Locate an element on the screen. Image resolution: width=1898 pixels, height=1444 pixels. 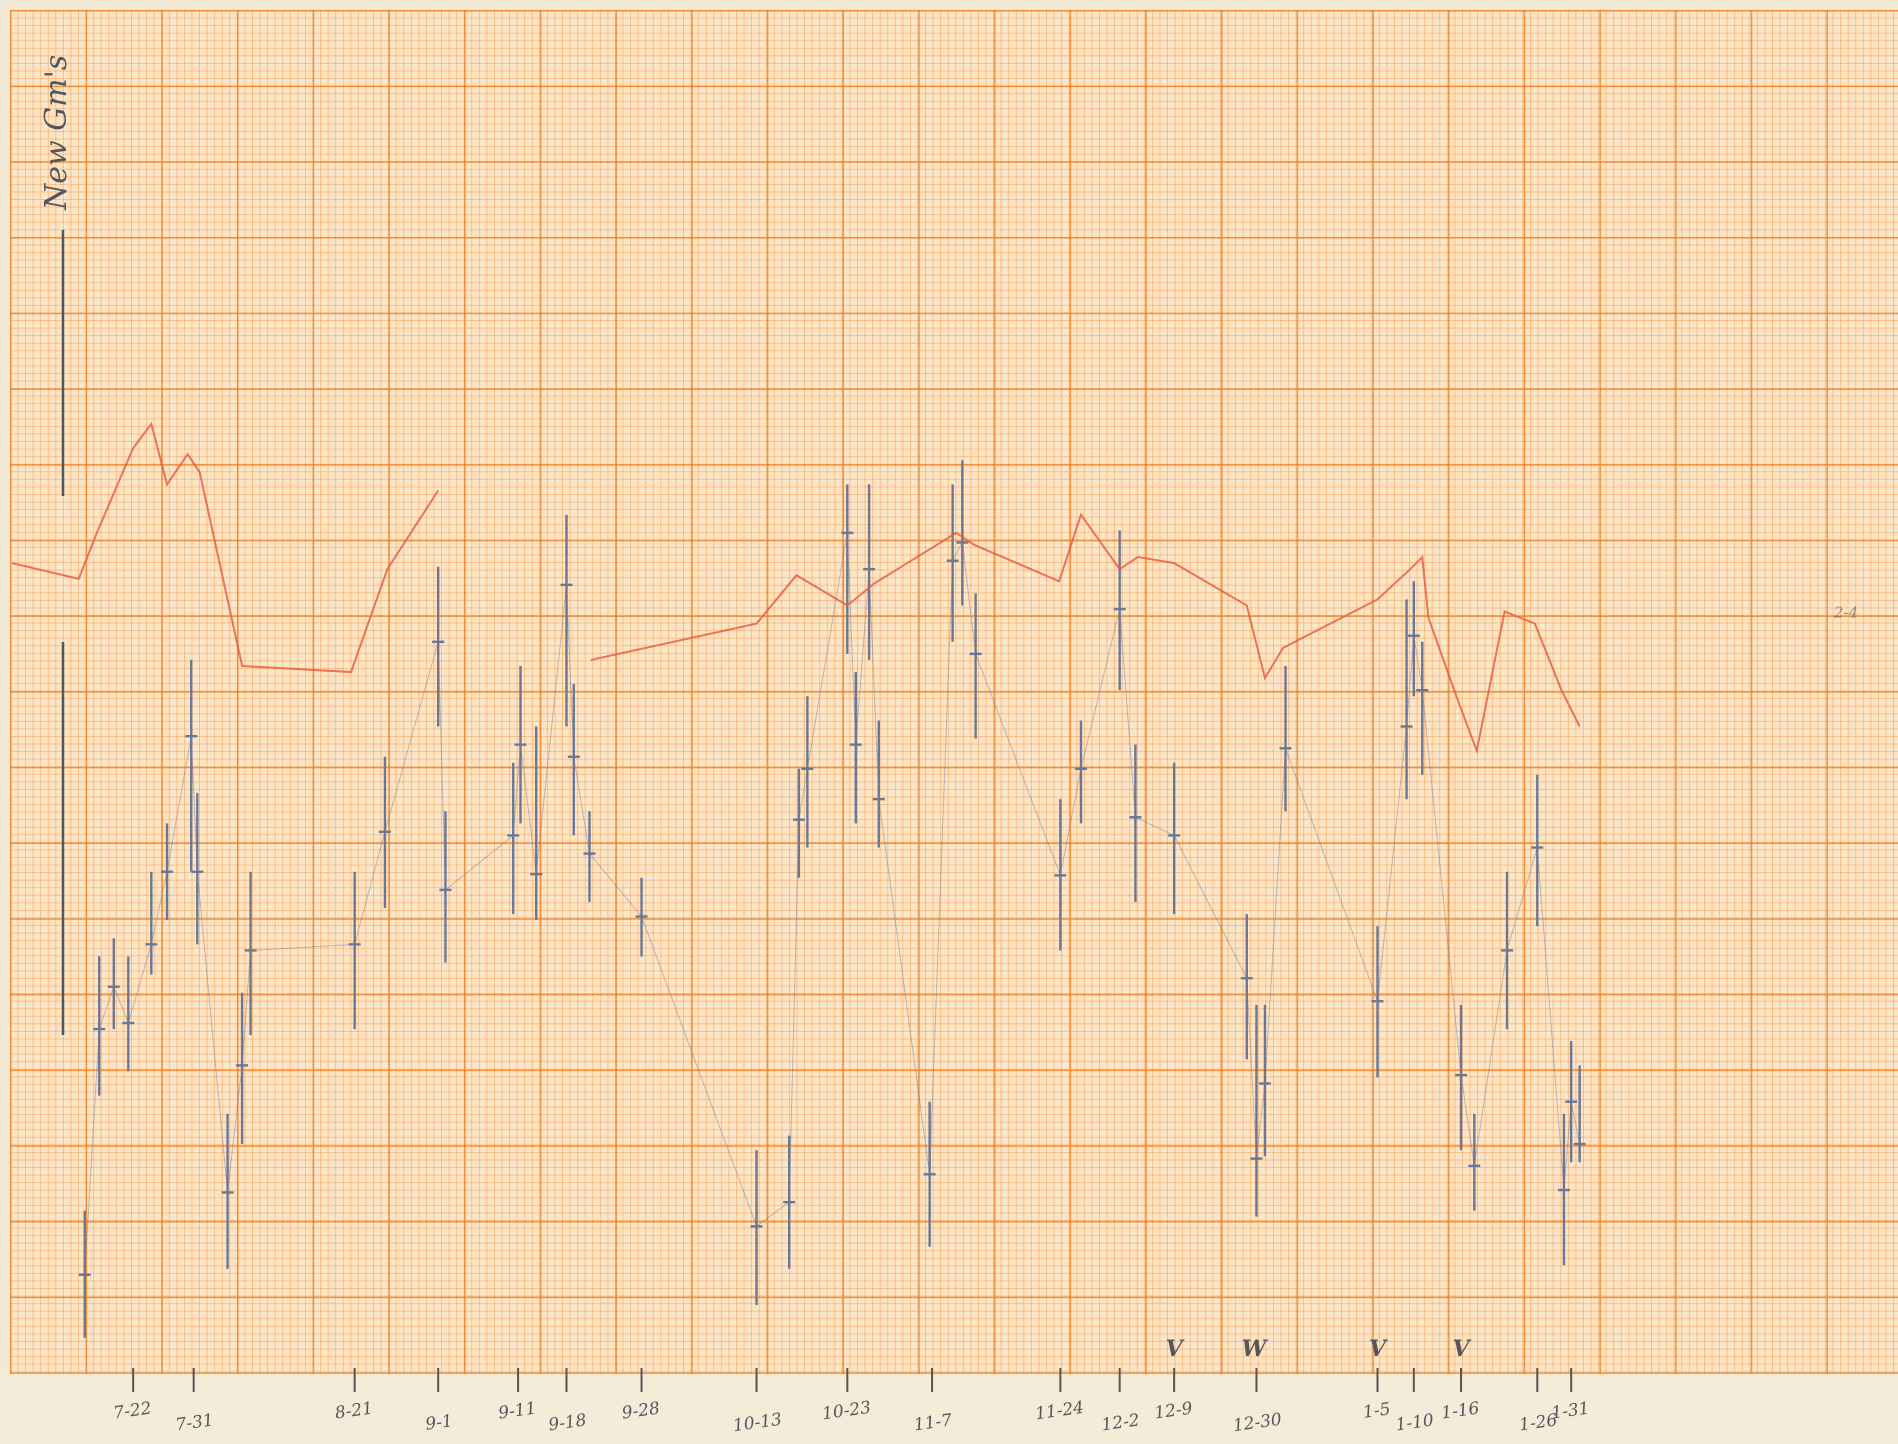
x-tick-label: 9-28 is located at coordinates (641, 1410).